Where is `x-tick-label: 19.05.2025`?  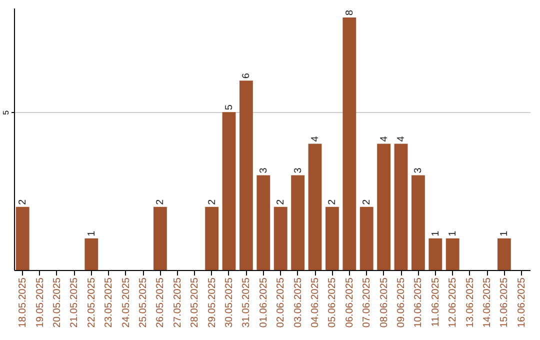
x-tick-label: 19.05.2025 is located at coordinates (40, 302).